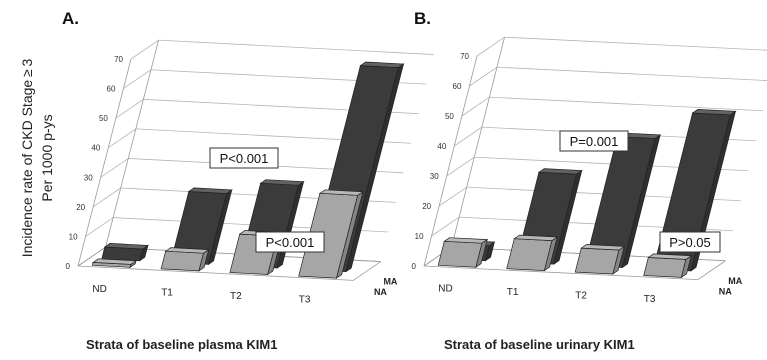 This screenshot has height=360, width=767. I want to click on annotation-text: P>0.05, so click(690, 242).